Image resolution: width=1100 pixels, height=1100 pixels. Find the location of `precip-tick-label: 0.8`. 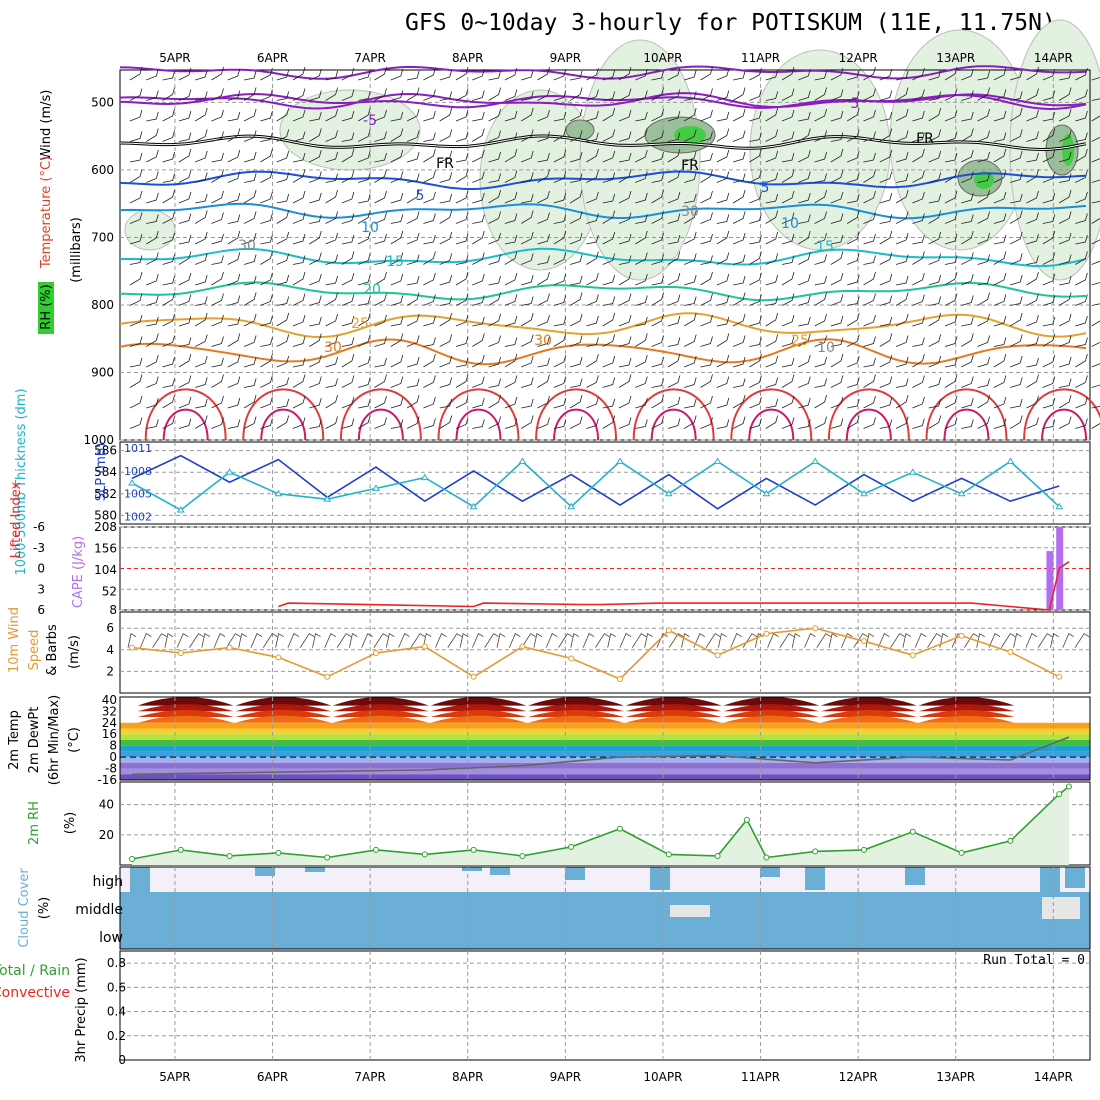

precip-tick-label: 0.8 is located at coordinates (116, 963).